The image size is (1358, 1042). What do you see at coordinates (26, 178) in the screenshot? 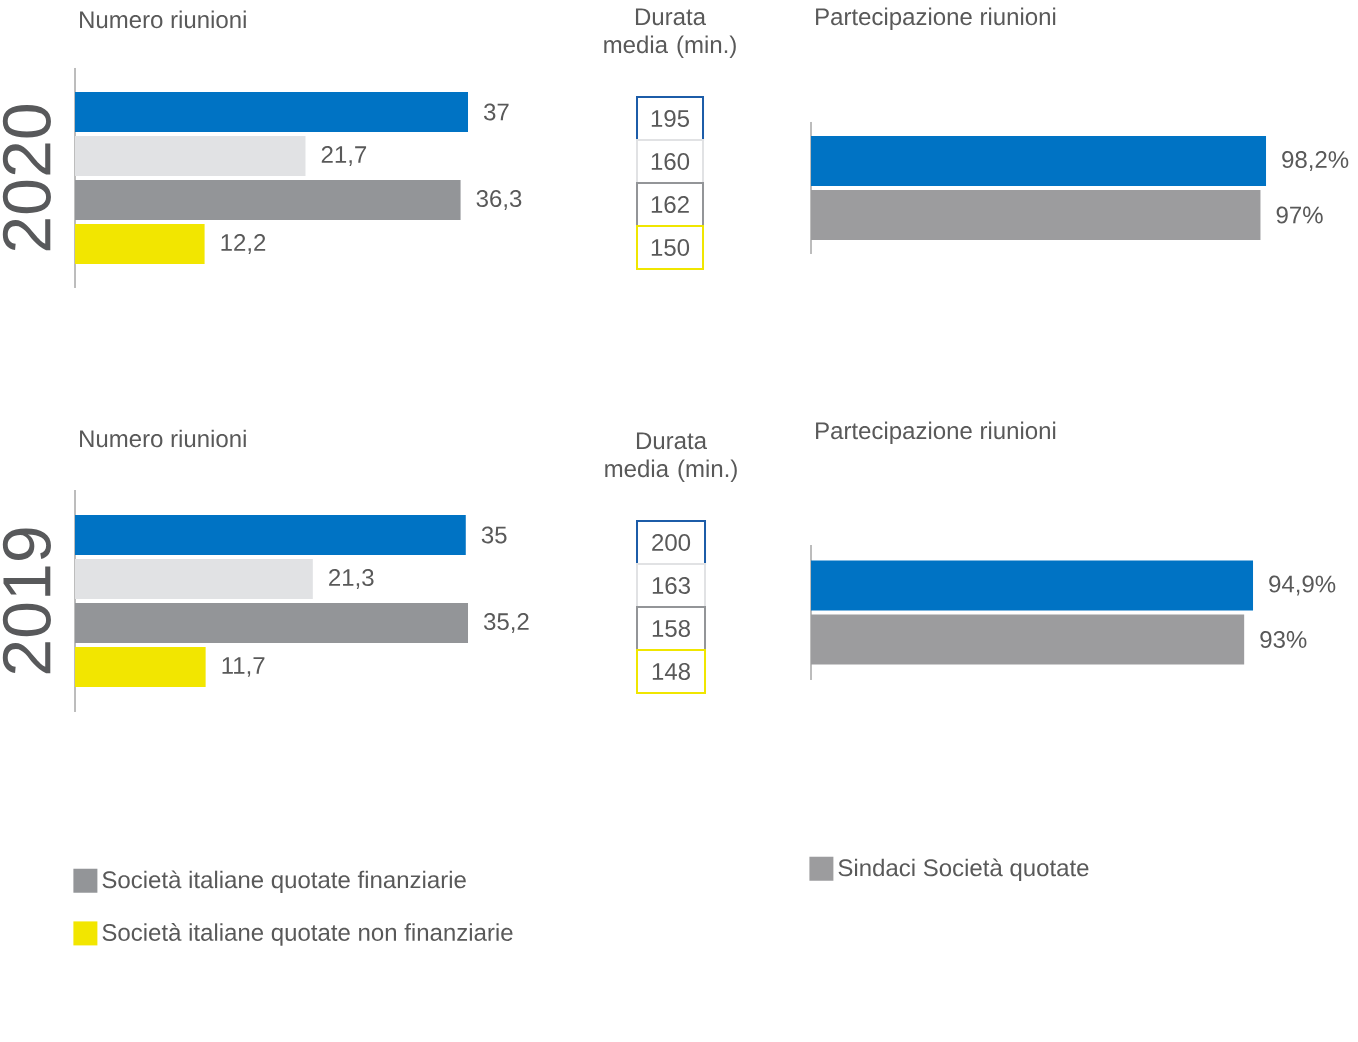
I see `y-axis-title: 2020` at bounding box center [26, 178].